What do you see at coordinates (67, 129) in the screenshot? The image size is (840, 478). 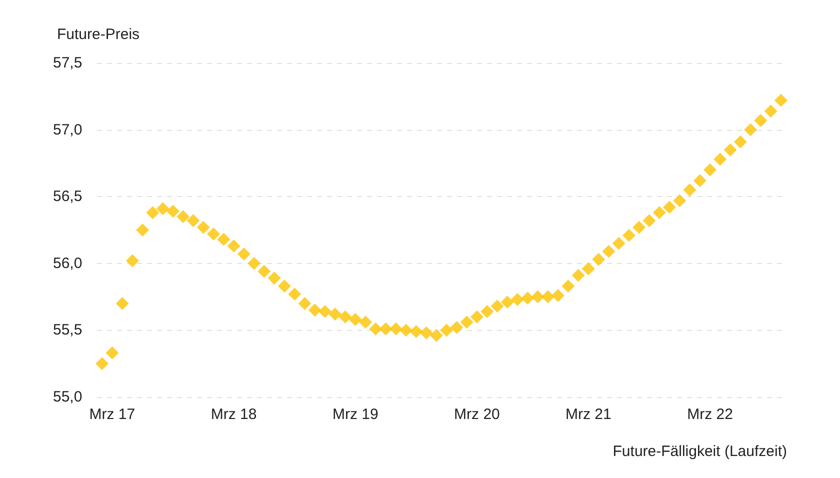 I see `y-tick-label: 57,0` at bounding box center [67, 129].